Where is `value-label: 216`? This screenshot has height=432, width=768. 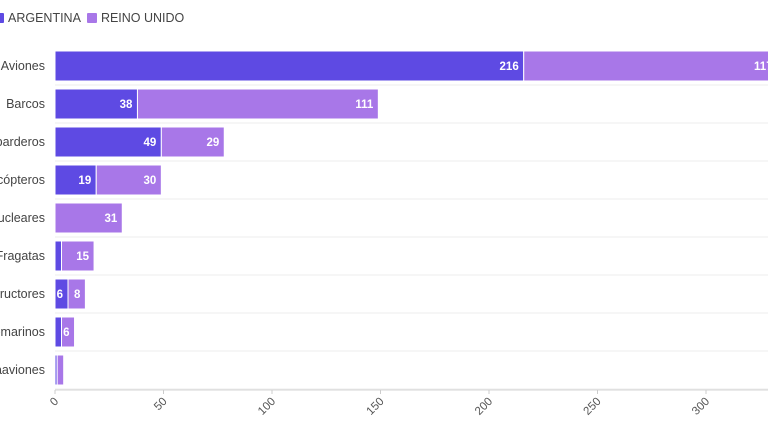 value-label: 216 is located at coordinates (509, 67).